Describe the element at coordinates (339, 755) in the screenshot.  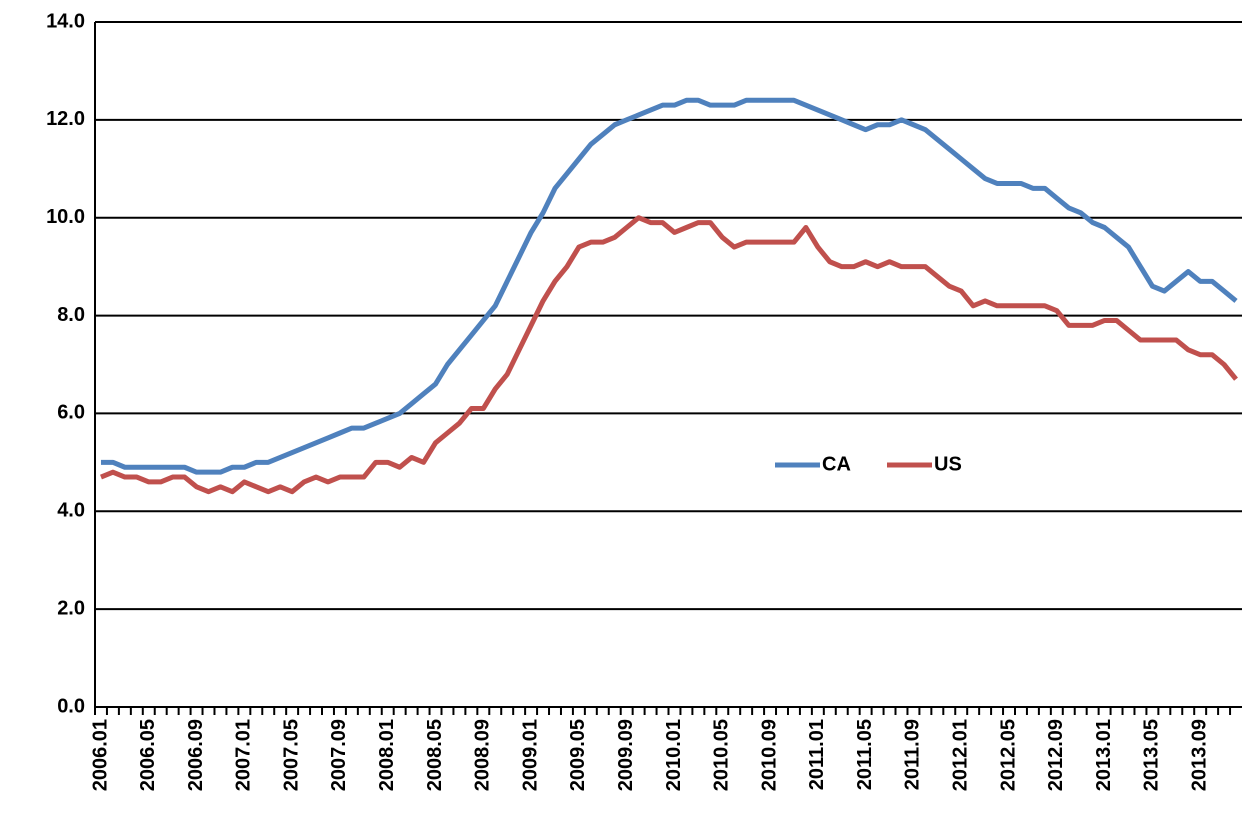
I see `x-tick-label: 2007.09` at that location.